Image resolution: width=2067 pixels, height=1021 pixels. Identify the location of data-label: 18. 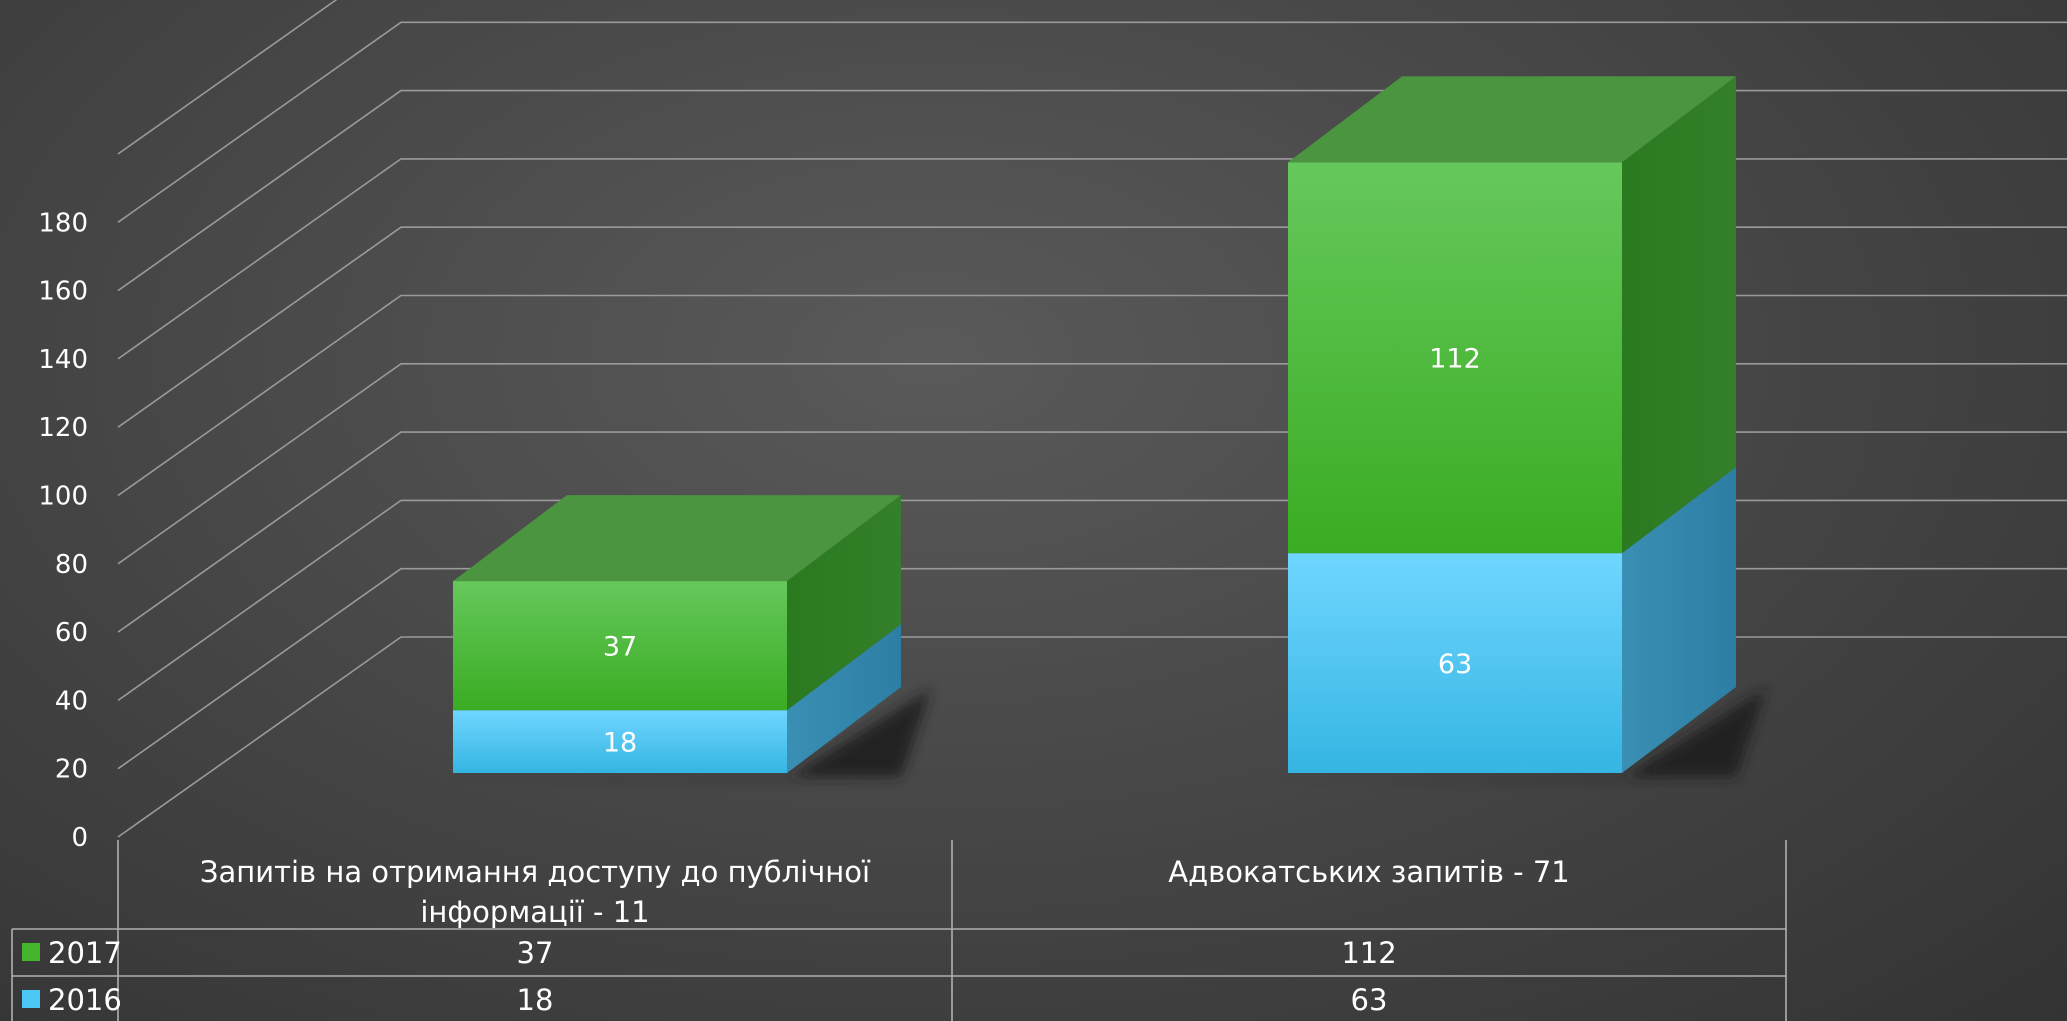
(620, 743).